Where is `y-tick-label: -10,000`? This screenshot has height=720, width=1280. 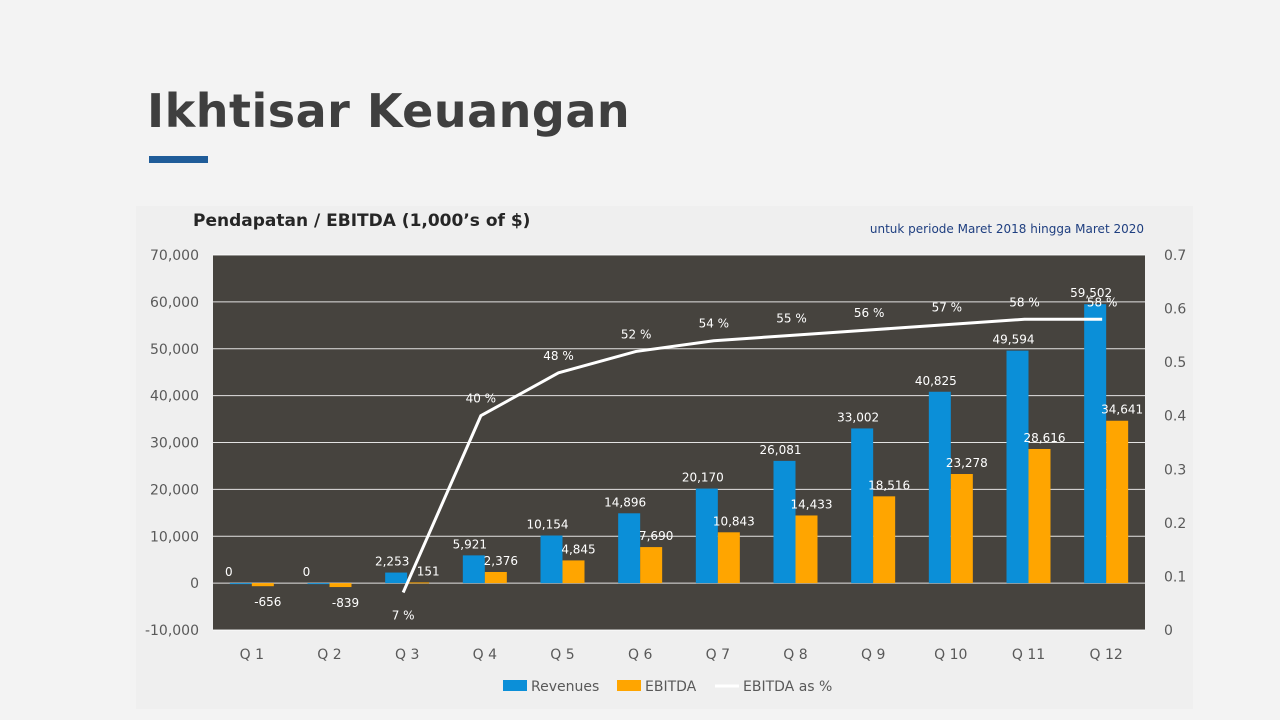 y-tick-label: -10,000 is located at coordinates (172, 631).